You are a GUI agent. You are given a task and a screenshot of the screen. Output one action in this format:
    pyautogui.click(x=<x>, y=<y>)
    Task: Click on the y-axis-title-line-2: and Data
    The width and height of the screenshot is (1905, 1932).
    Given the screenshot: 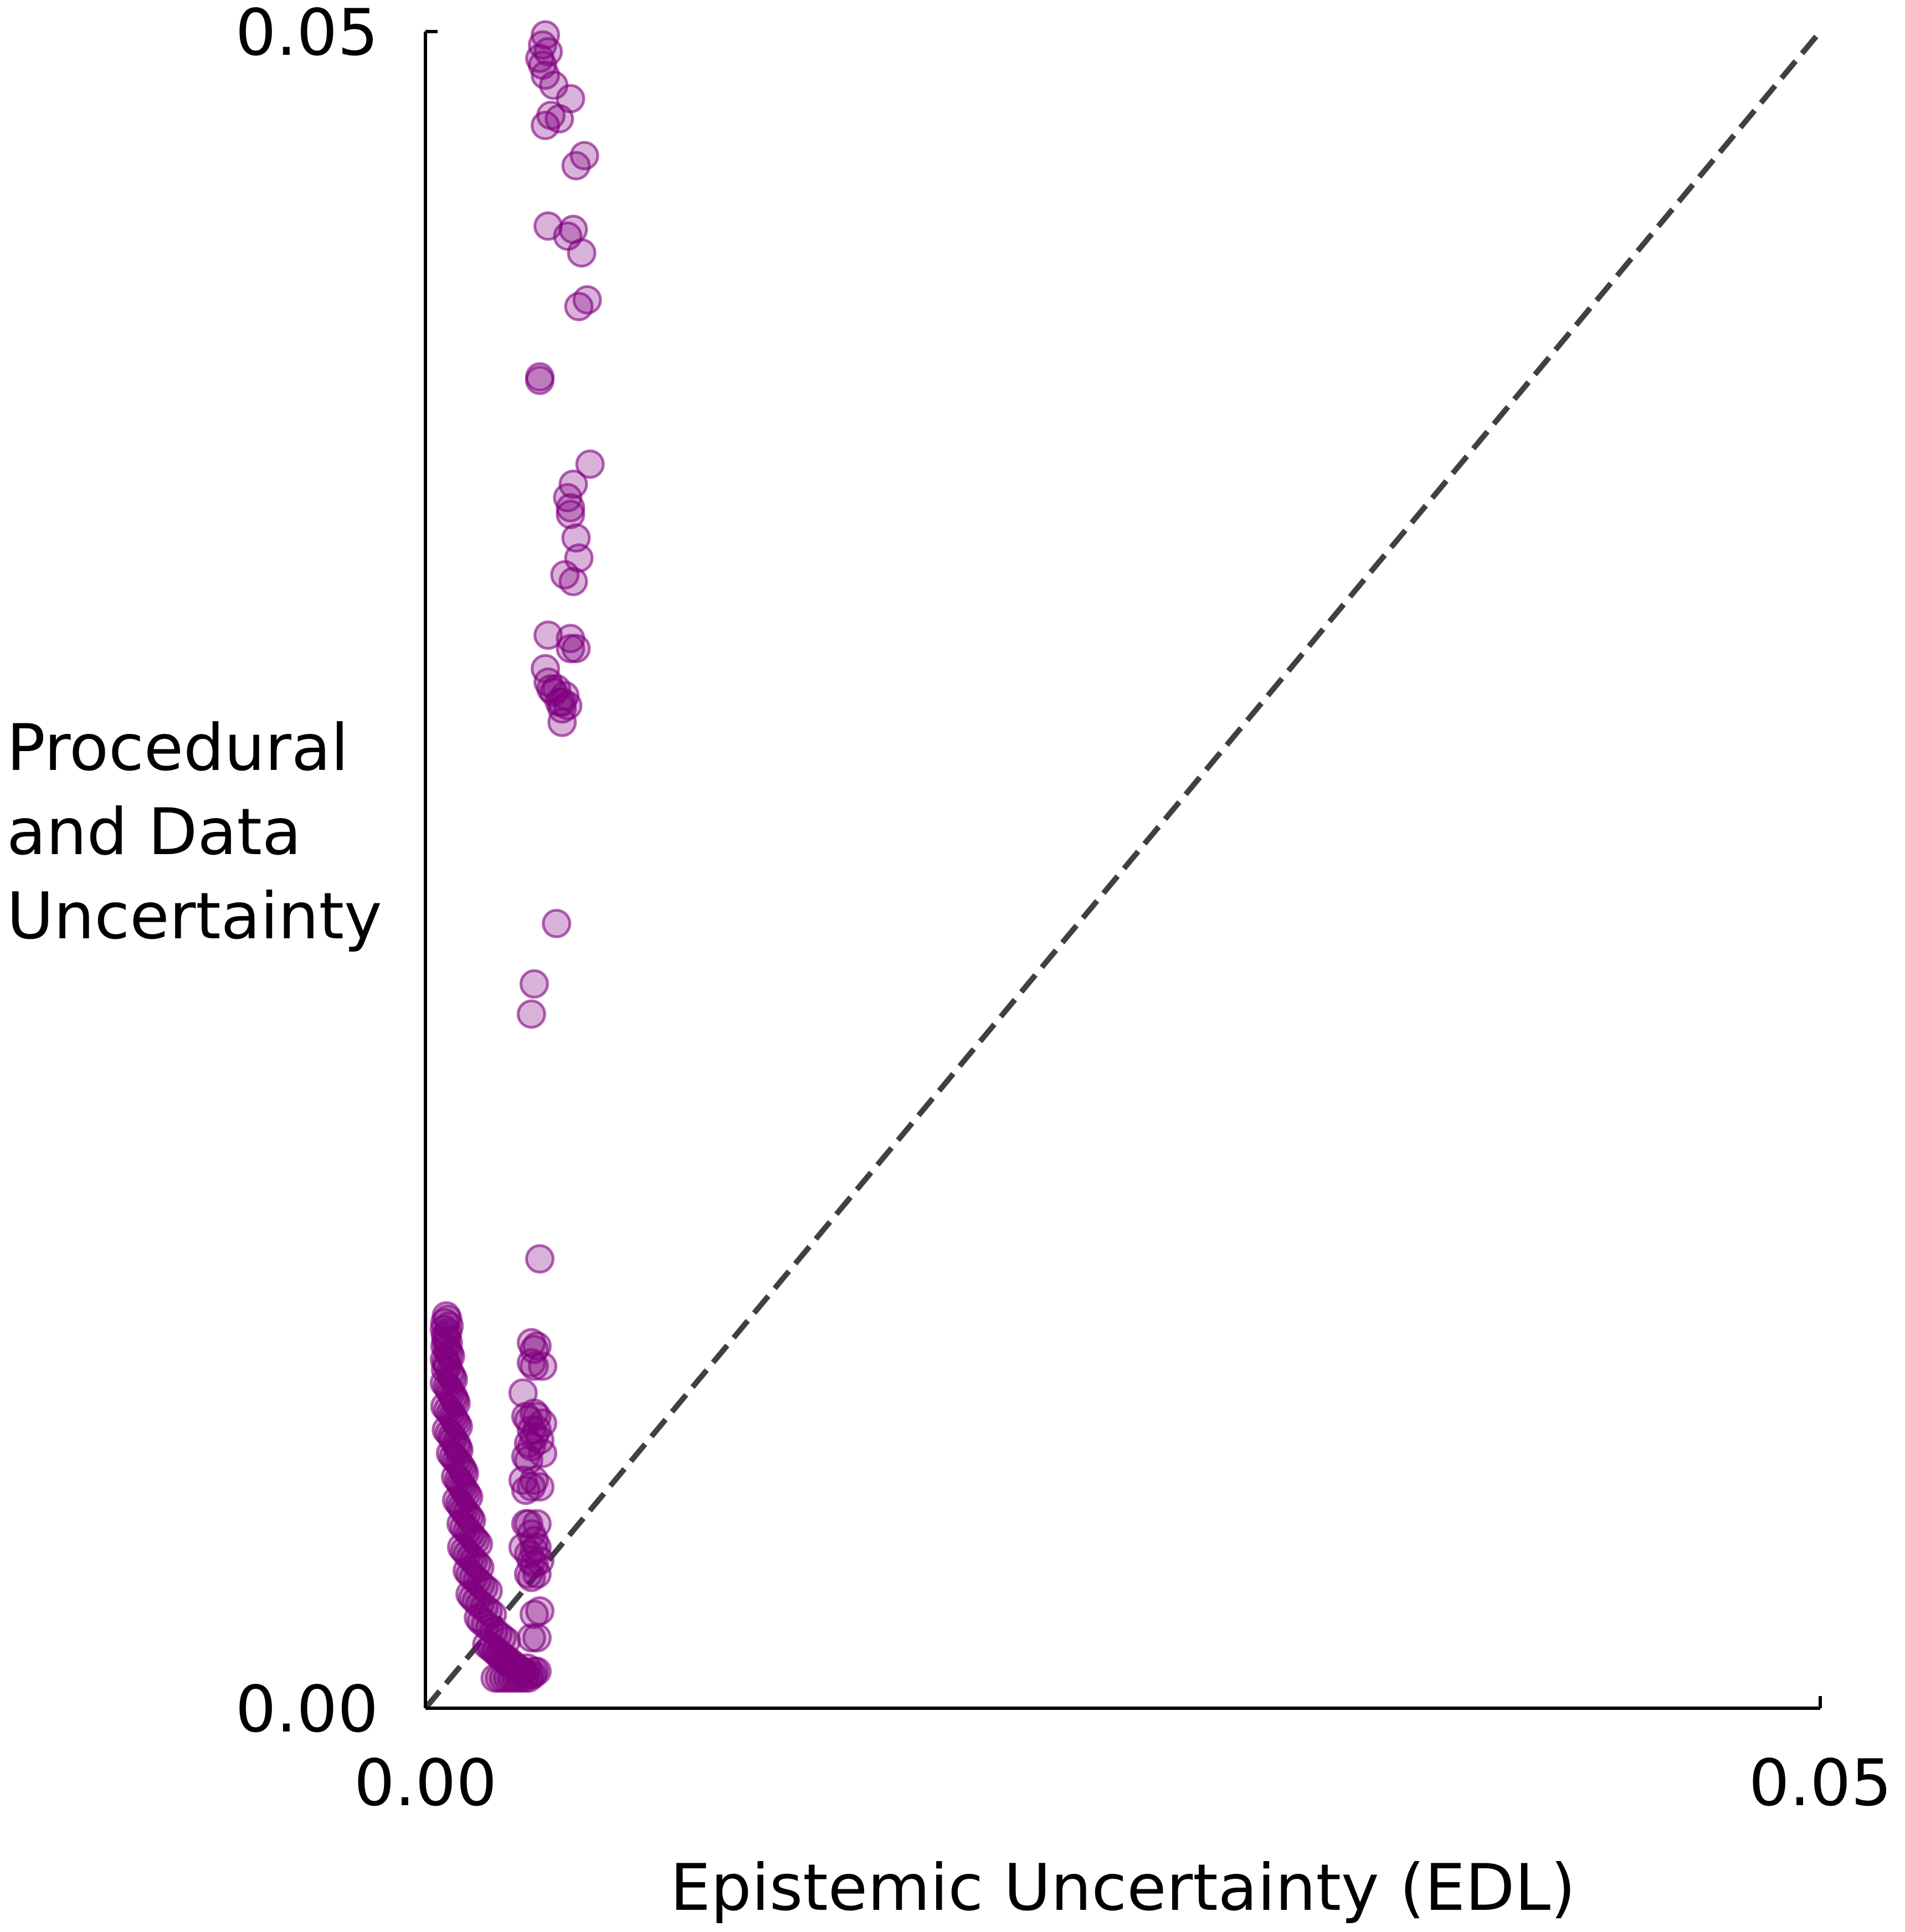 What is the action you would take?
    pyautogui.click(x=154, y=832)
    